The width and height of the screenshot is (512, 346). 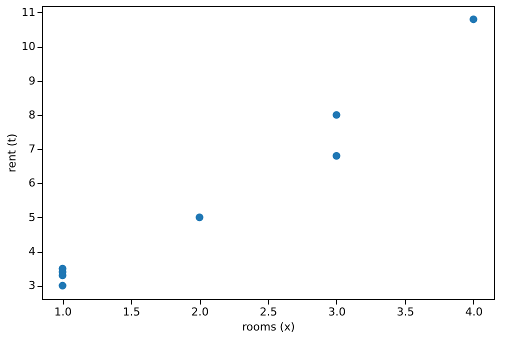 What do you see at coordinates (131, 312) in the screenshot?
I see `x-tick-label: 1.5` at bounding box center [131, 312].